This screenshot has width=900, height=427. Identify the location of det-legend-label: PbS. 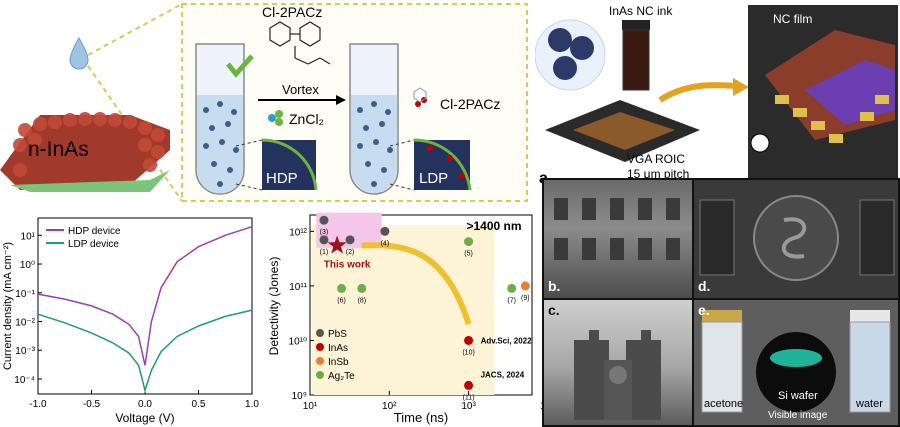
(337, 334).